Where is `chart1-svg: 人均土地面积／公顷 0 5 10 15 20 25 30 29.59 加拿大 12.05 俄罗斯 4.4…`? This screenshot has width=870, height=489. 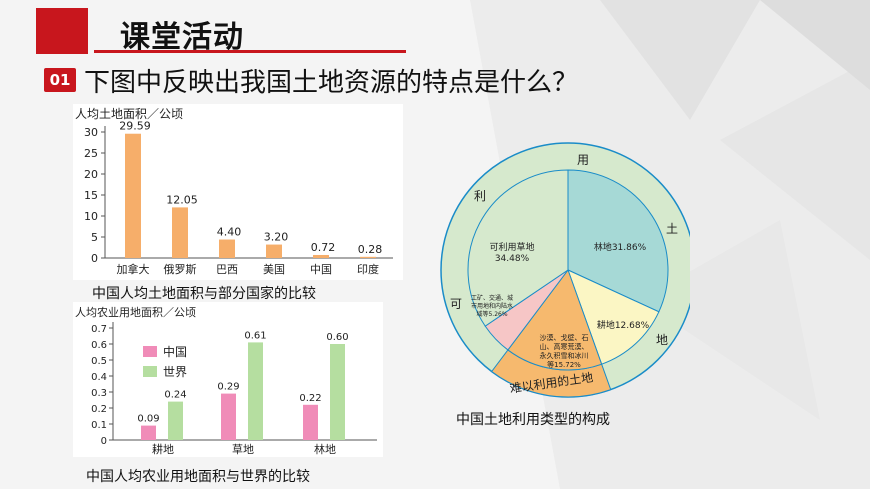
chart1-svg: 人均土地面积／公顷 0 5 10 15 20 25 30 29.59 加拿大 12.05 俄罗斯 4.4… is located at coordinates (234, 191).